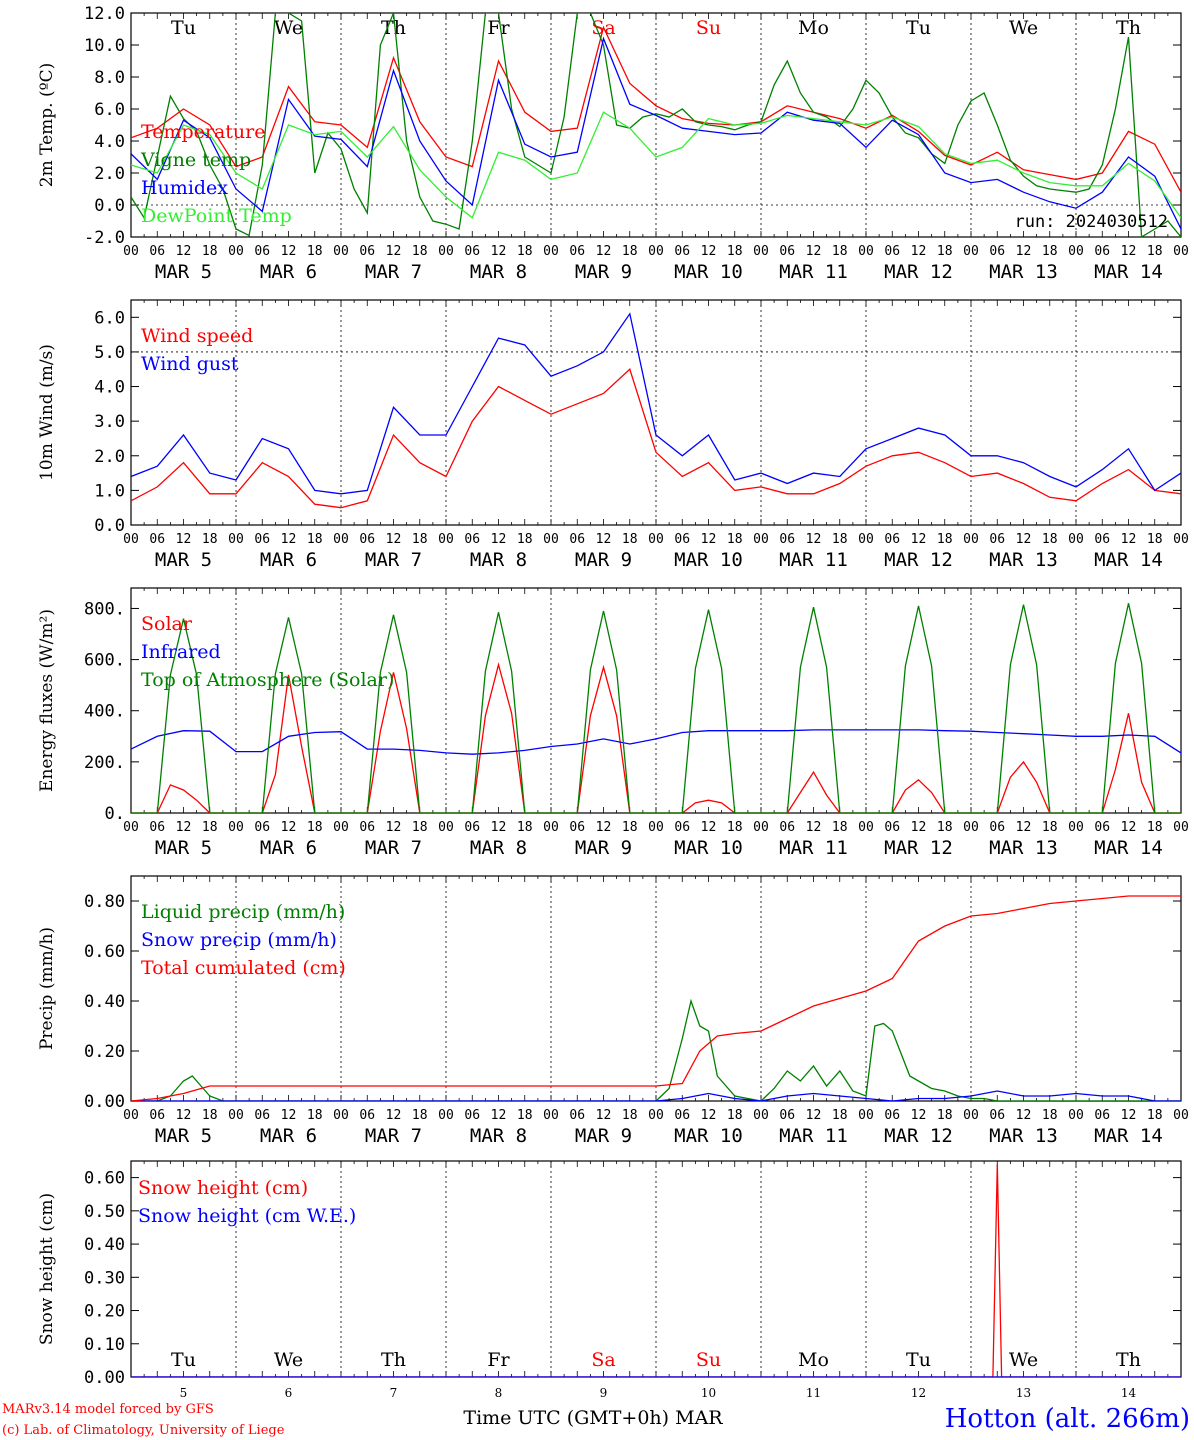 The image size is (1194, 1440). I want to click on weekday-label: Tu, so click(918, 28).